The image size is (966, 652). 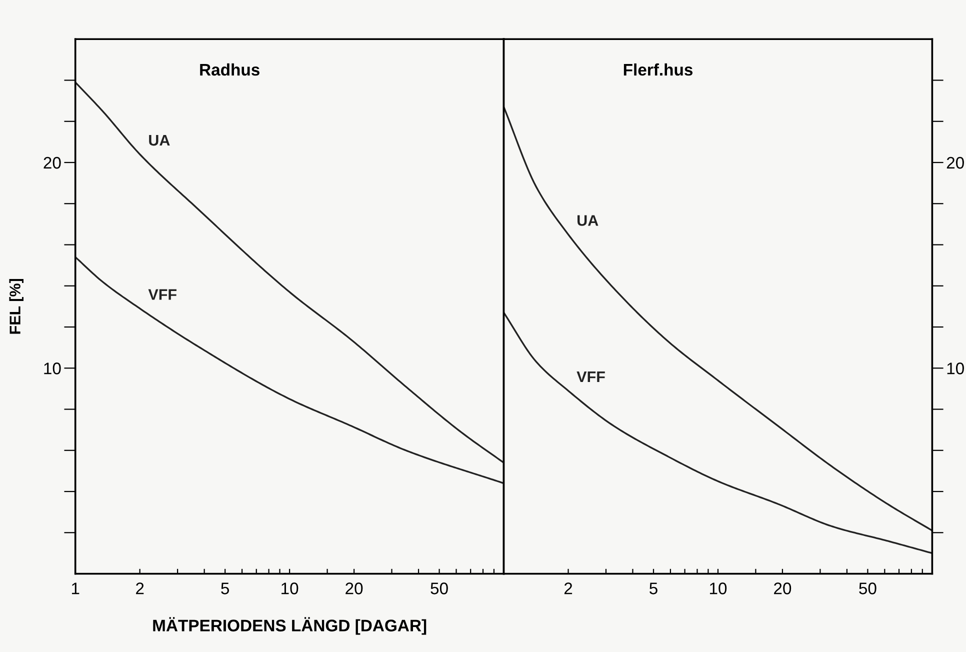 What do you see at coordinates (76, 588) in the screenshot?
I see `x-tick-label: 1` at bounding box center [76, 588].